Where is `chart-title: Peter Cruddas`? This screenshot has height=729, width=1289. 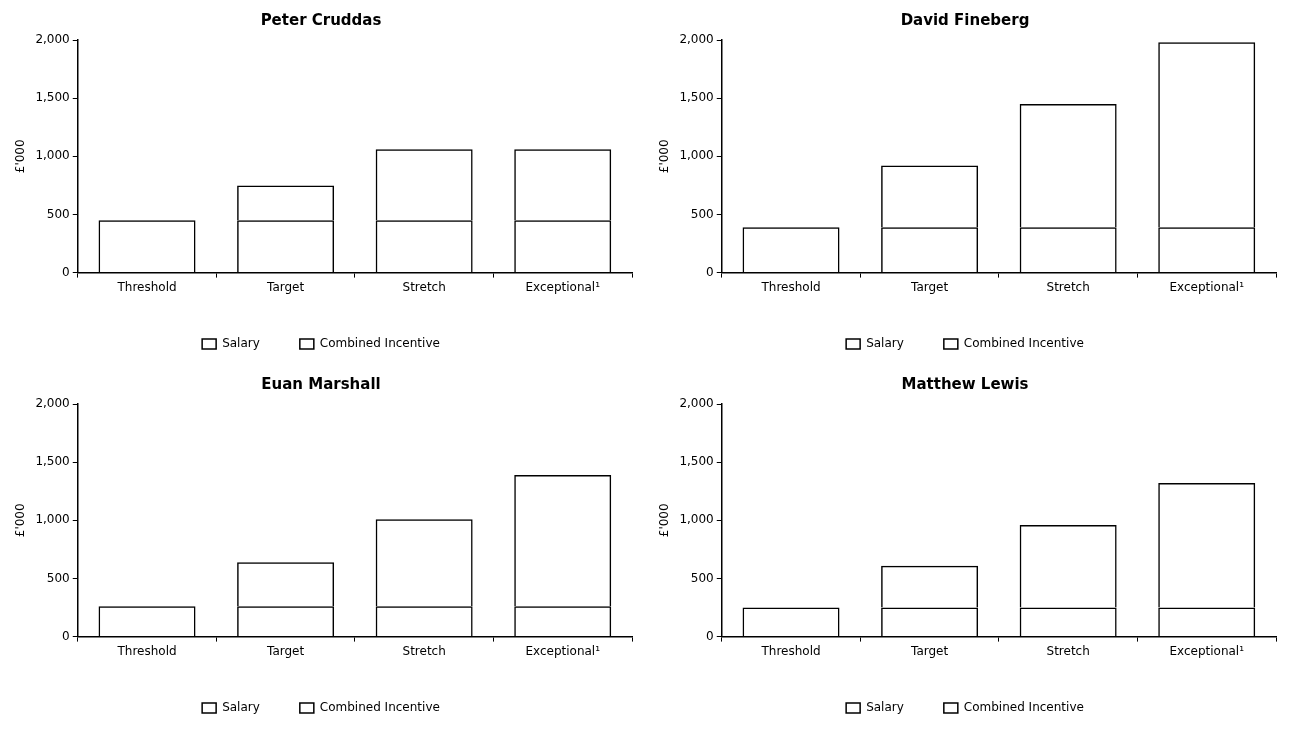 chart-title: Peter Cruddas is located at coordinates (321, 19).